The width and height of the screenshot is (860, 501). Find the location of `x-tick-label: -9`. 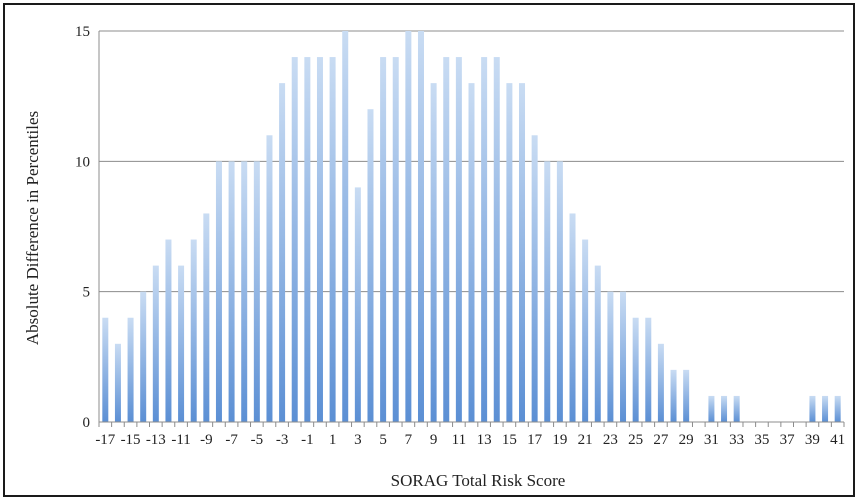

x-tick-label: -9 is located at coordinates (206, 440).